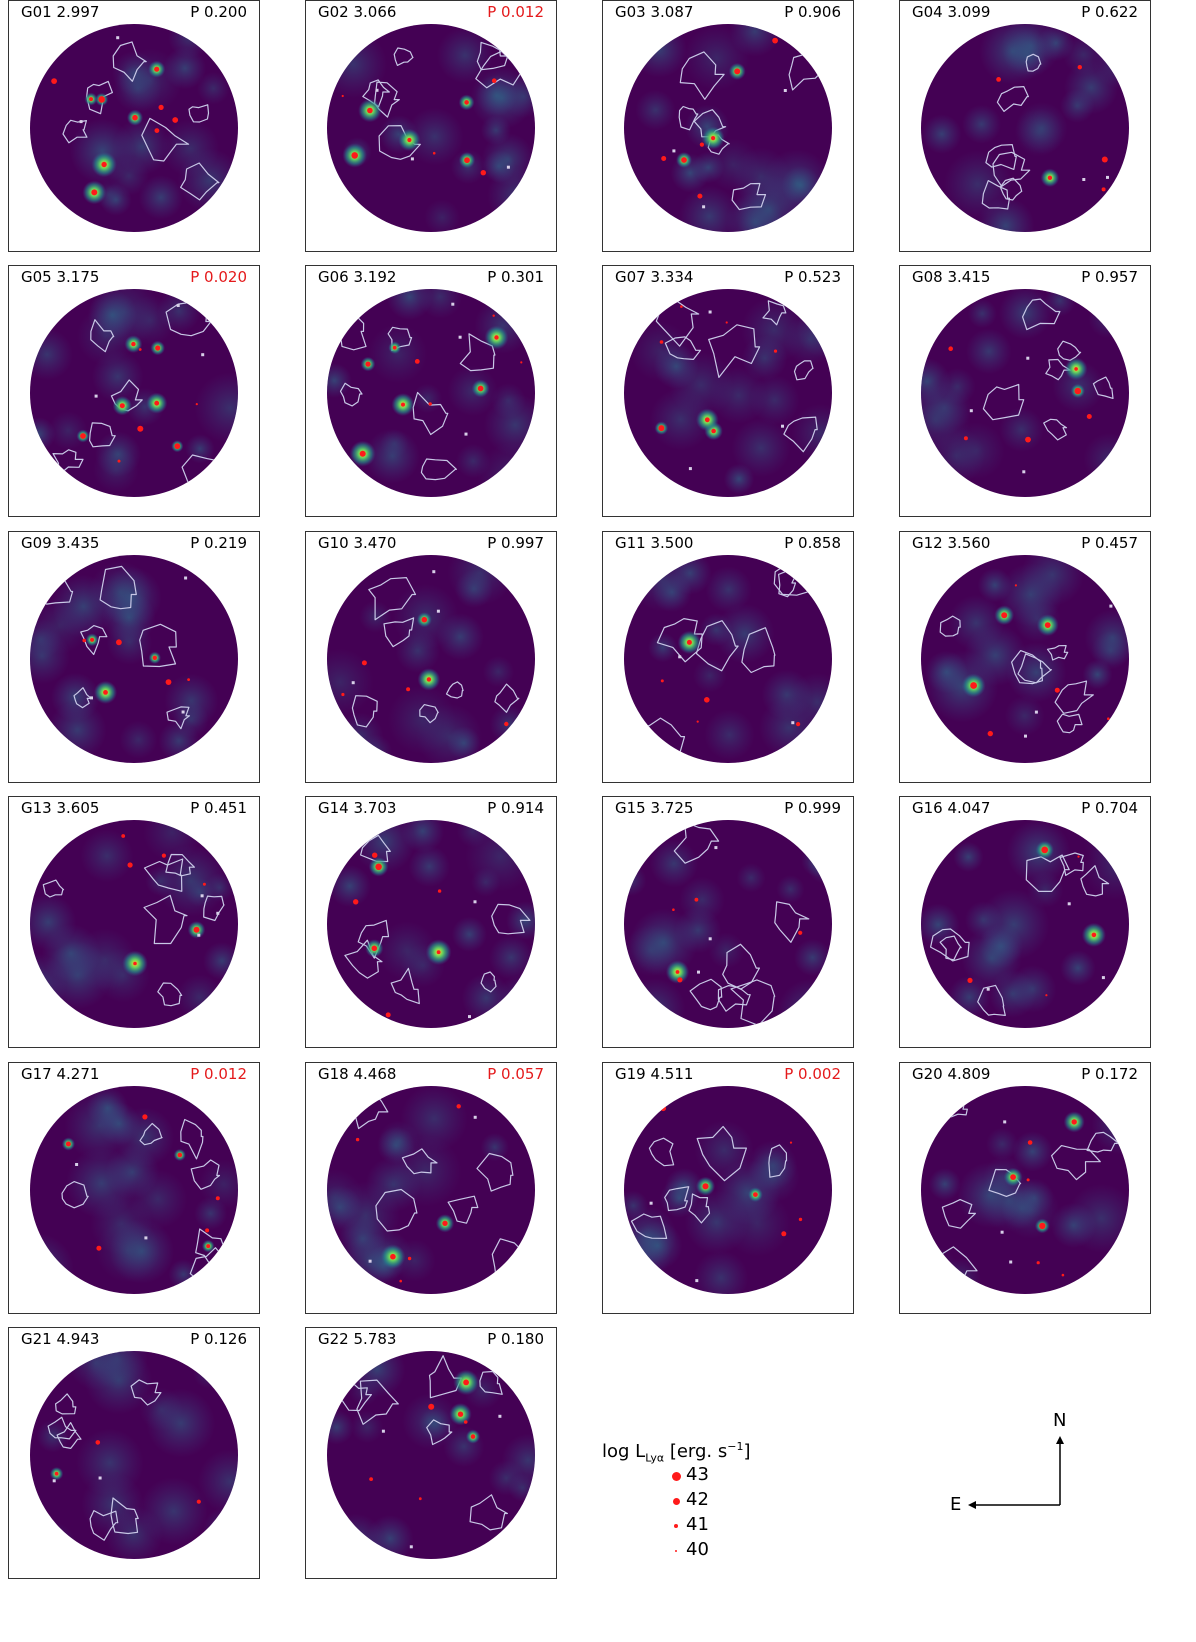 This screenshot has width=1196, height=1642. I want to click on panel-label: G22 5.783, so click(357, 1339).